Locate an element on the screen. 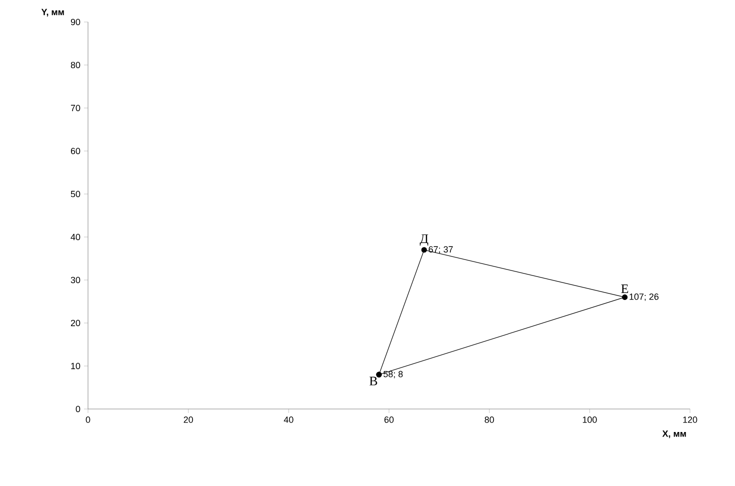 This screenshot has height=486, width=735. data-label: 107; 26 is located at coordinates (644, 297).